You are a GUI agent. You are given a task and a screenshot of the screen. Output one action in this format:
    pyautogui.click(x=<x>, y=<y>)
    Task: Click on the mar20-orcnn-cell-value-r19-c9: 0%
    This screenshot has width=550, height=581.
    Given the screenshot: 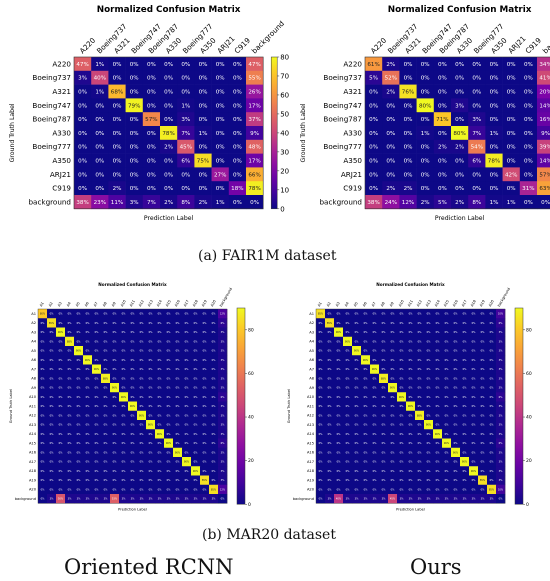 What is the action you would take?
    pyautogui.click(x=124, y=489)
    